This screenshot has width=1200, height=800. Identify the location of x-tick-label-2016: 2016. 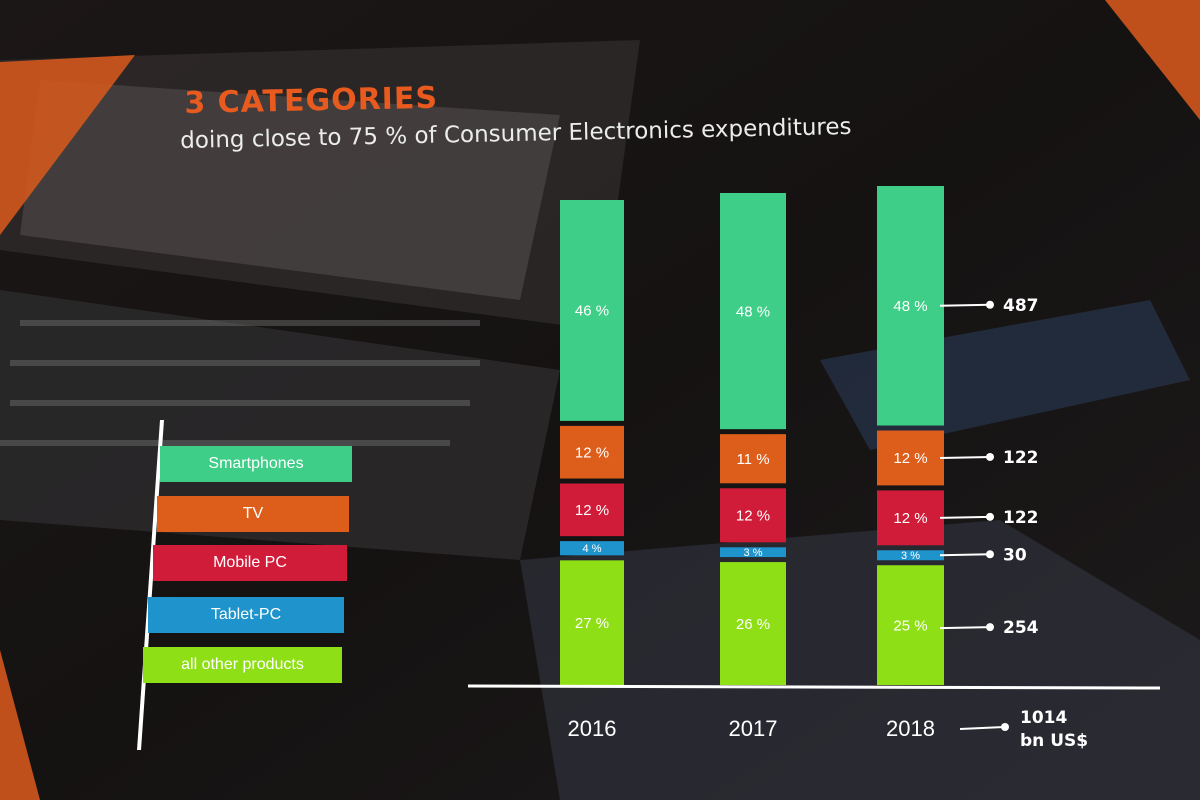
(592, 728).